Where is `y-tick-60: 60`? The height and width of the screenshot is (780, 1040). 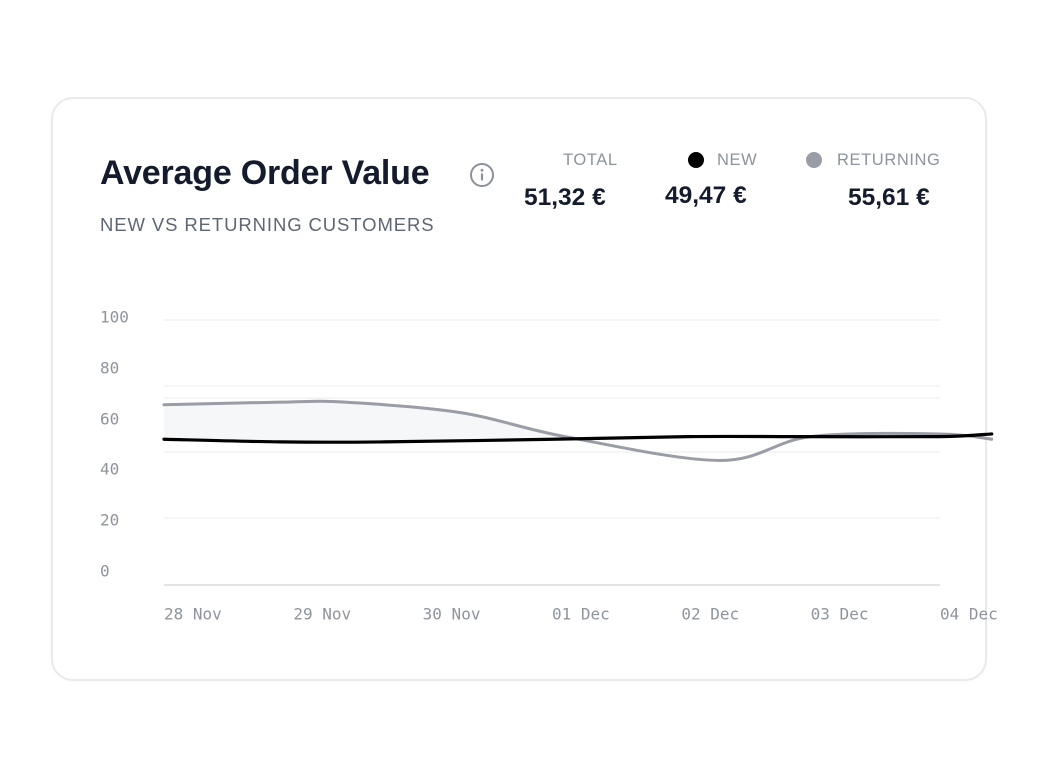
y-tick-60: 60 is located at coordinates (109, 419).